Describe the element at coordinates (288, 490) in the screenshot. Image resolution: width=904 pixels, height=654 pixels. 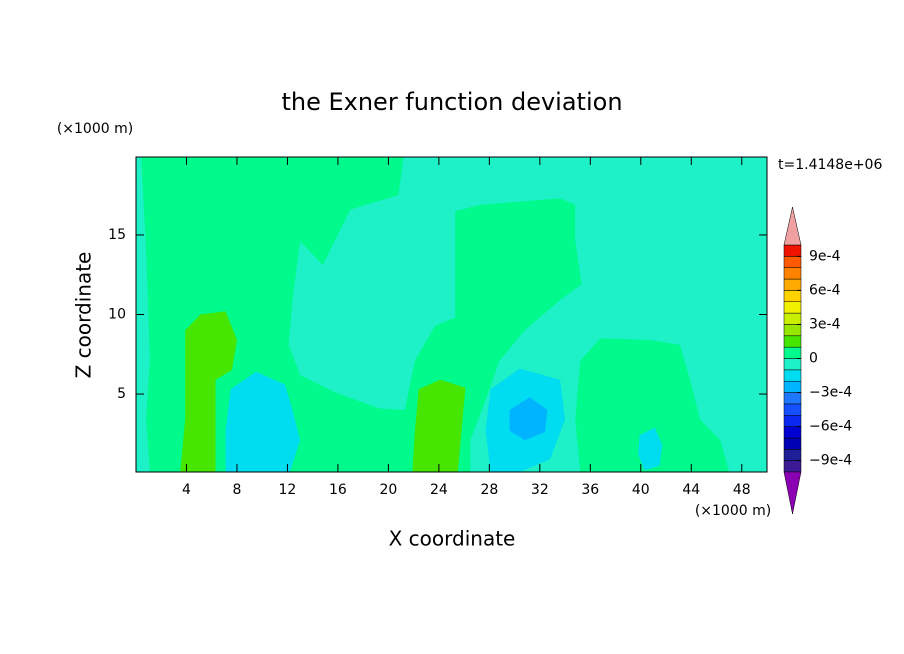
I see `x-tick-label: 12` at that location.